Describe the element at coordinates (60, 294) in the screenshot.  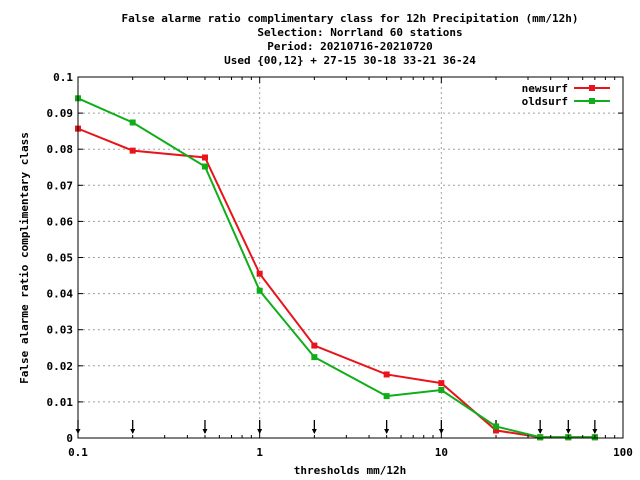
I see `y-tick-label: 0.04` at that location.